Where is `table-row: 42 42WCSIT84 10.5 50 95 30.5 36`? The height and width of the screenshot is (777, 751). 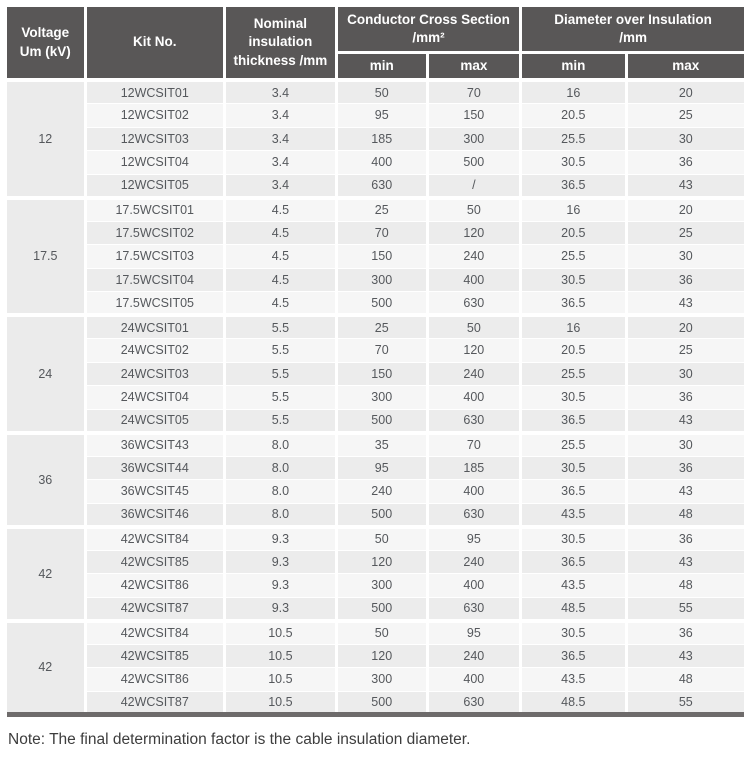 table-row: 42 42WCSIT84 10.5 50 95 30.5 36 is located at coordinates (375, 667).